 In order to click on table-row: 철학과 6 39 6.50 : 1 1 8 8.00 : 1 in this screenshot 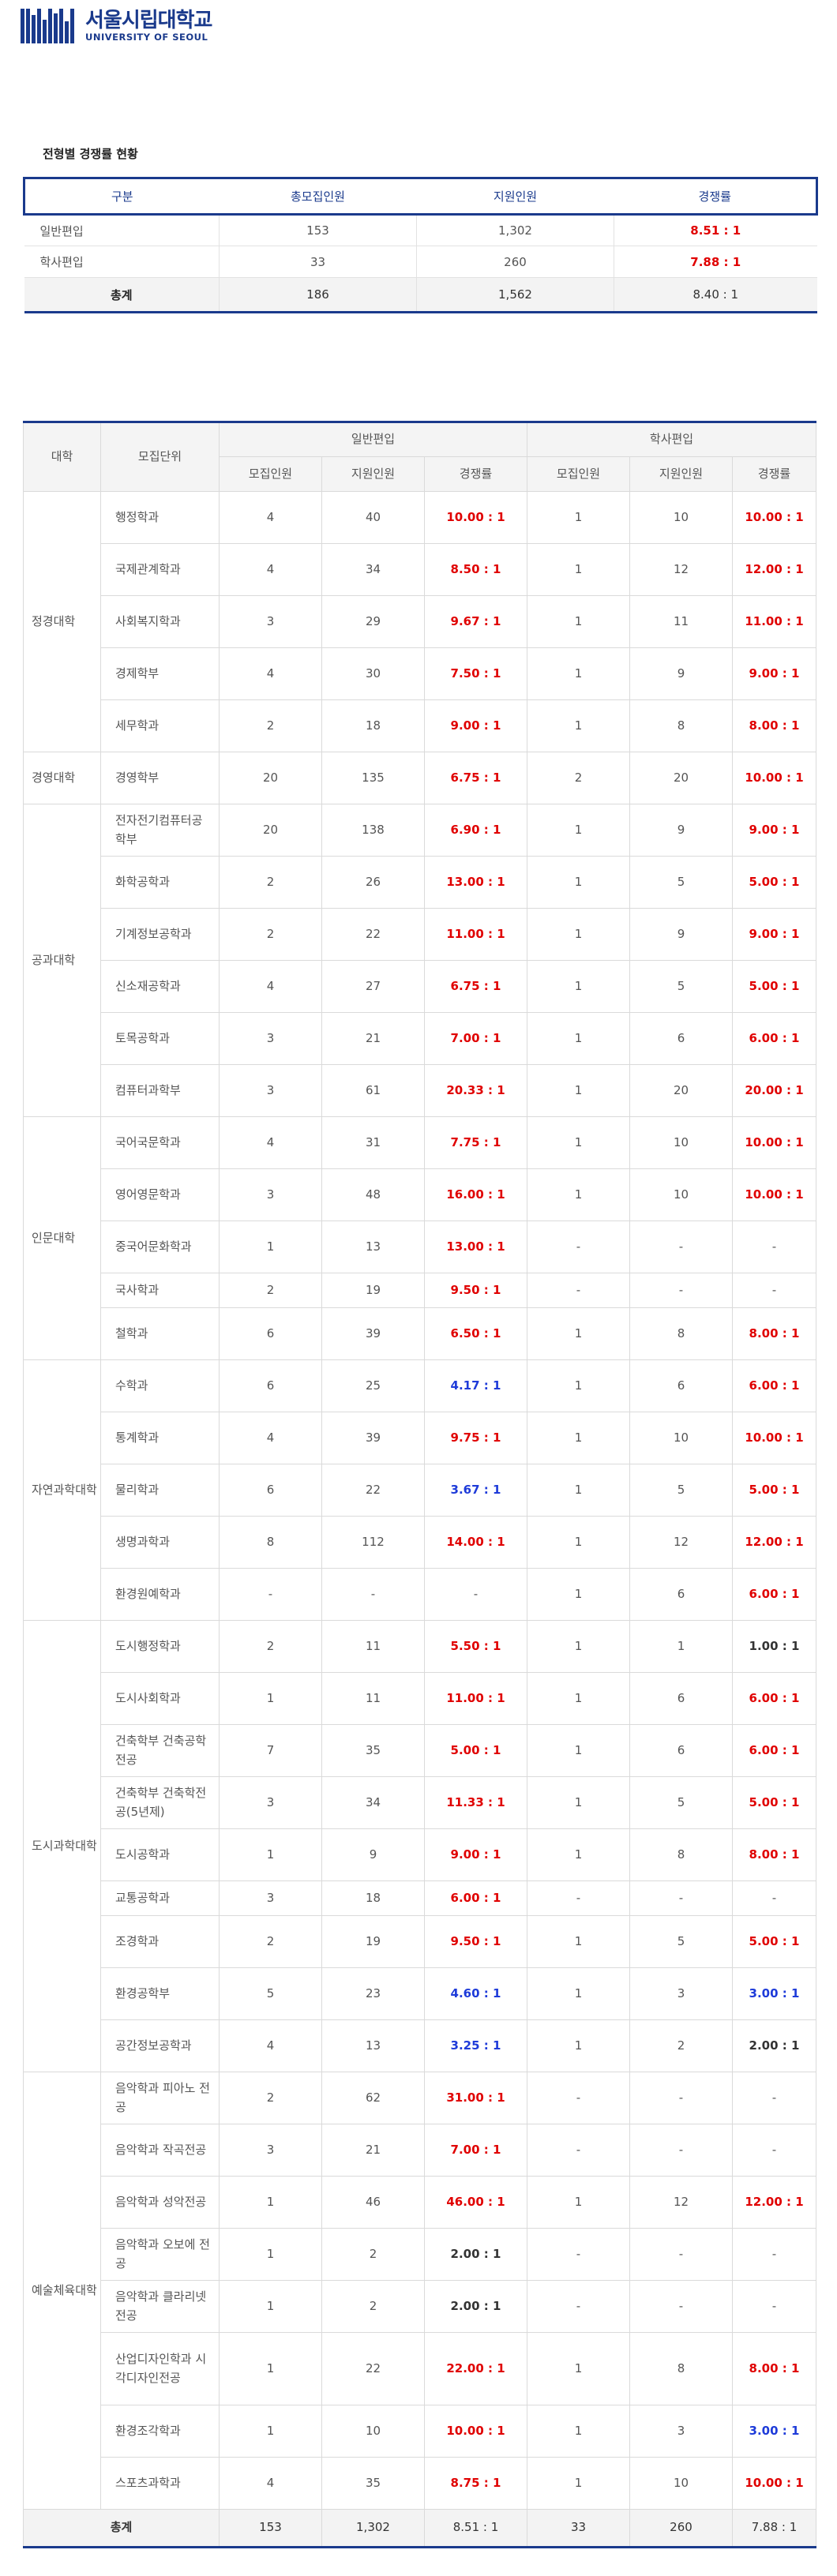, I will do `click(420, 1333)`.